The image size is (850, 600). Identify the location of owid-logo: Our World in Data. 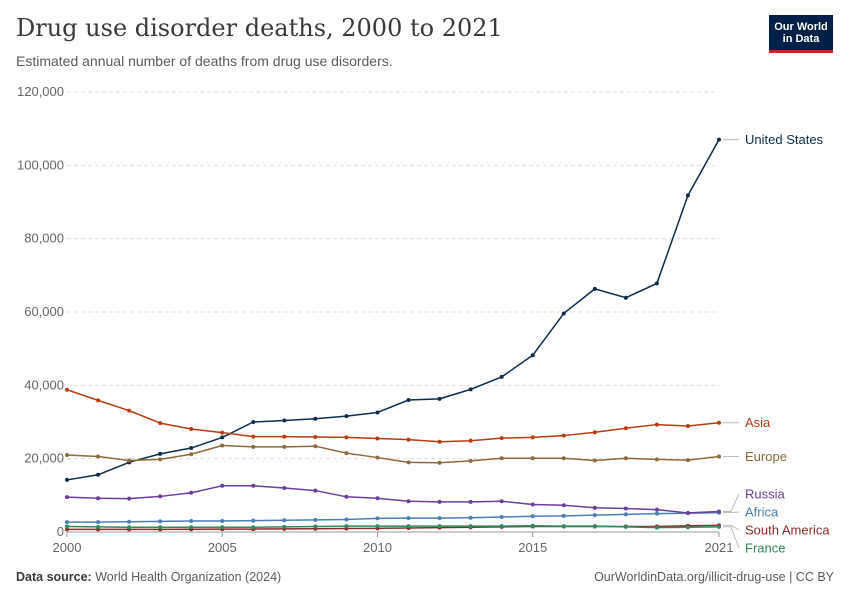
(801, 34).